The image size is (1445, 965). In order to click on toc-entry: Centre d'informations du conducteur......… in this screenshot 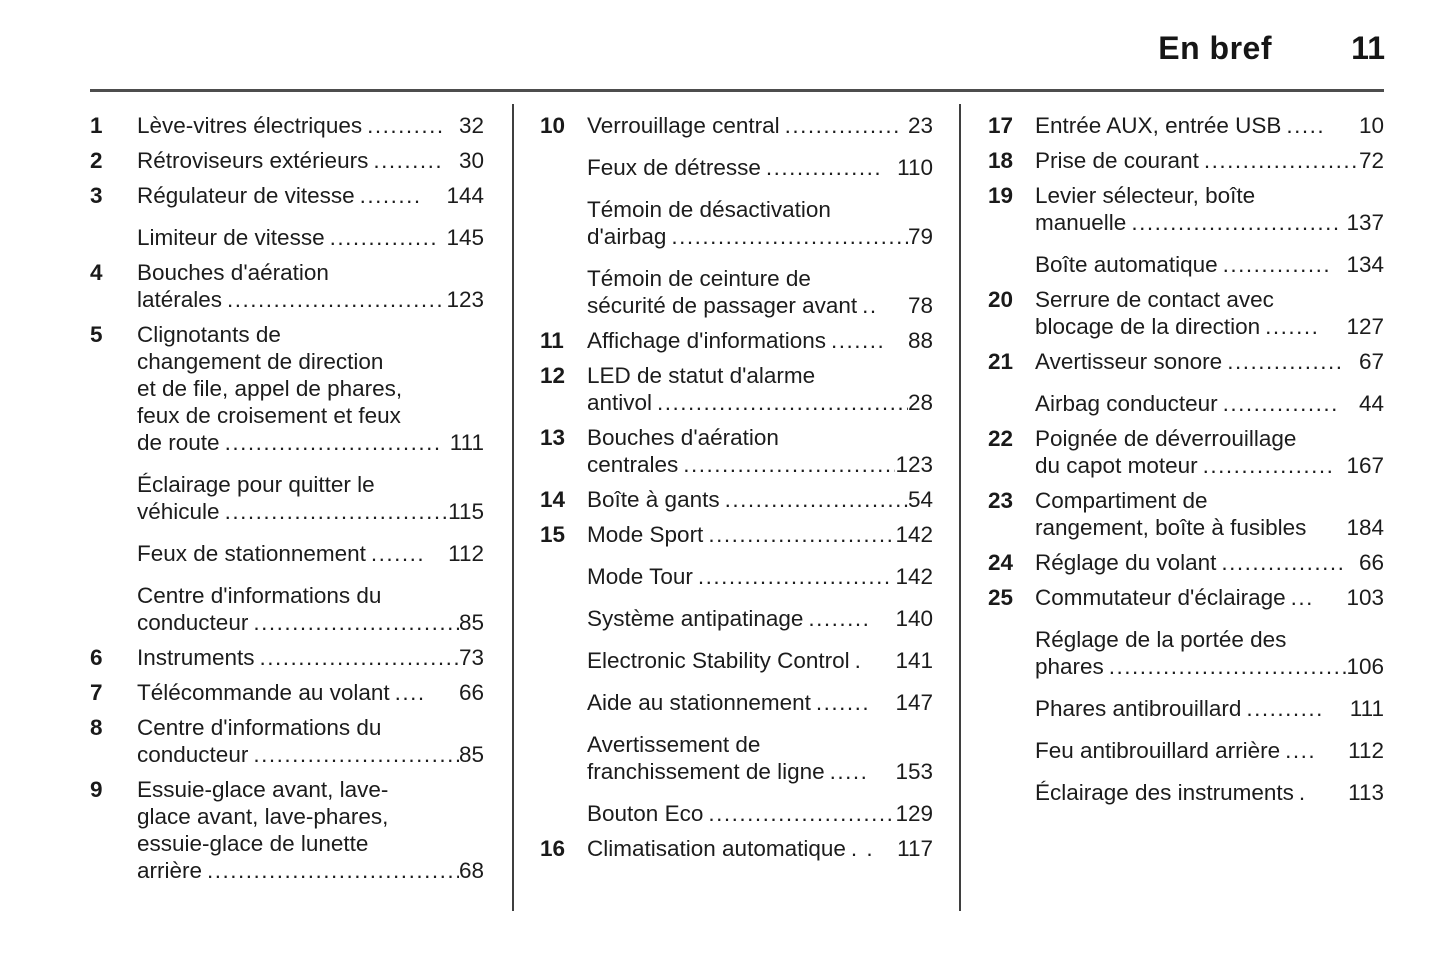, I will do `click(287, 609)`.